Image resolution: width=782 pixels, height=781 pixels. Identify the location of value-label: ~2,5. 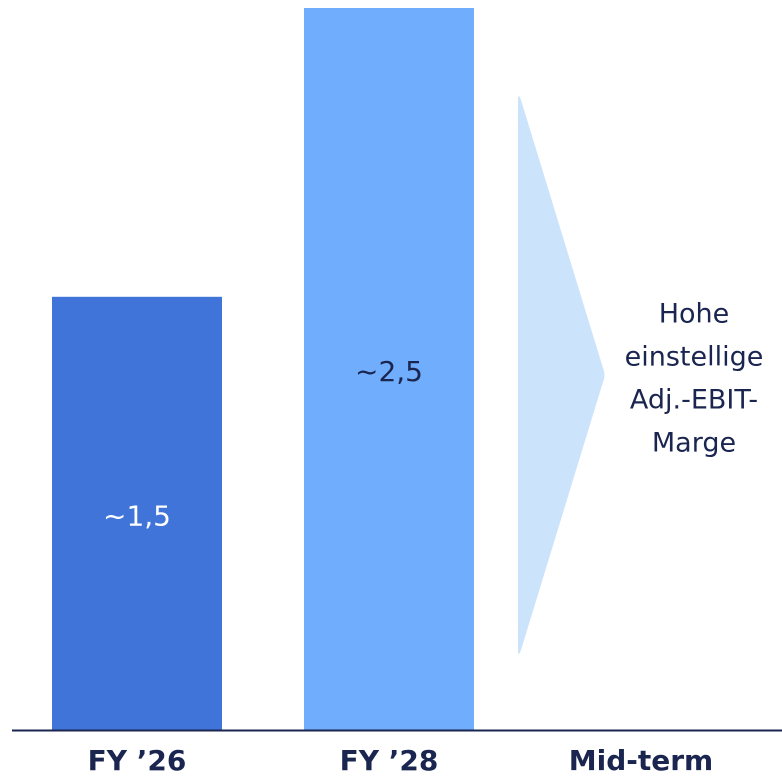
(389, 371).